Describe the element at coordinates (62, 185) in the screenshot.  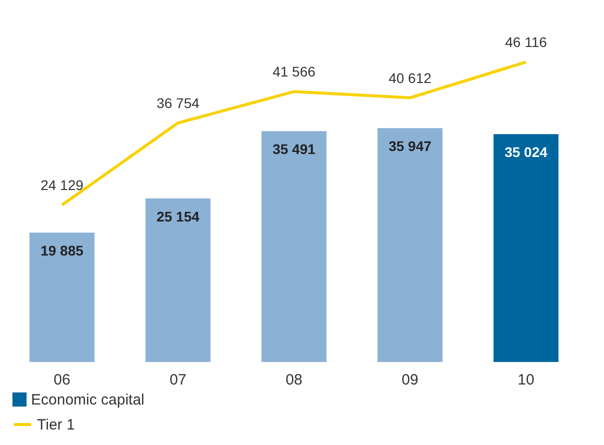
I see `data-label: 24 129` at that location.